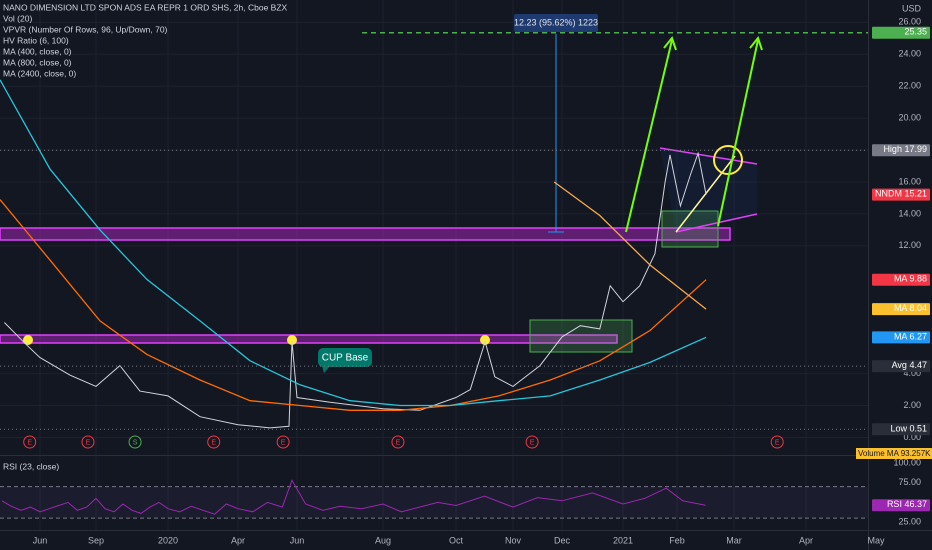 Image resolution: width=932 pixels, height=550 pixels. What do you see at coordinates (716, 223) in the screenshot?
I see `trendline` at bounding box center [716, 223].